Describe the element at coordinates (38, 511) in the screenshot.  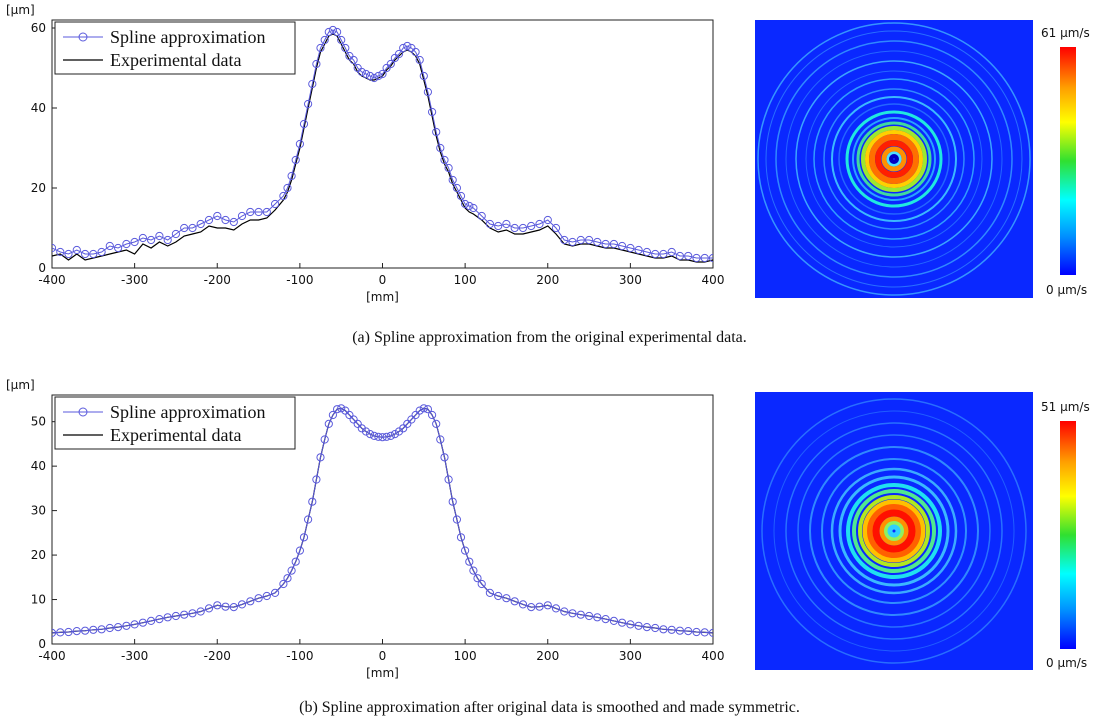
I see `y-tick-label: 30` at that location.